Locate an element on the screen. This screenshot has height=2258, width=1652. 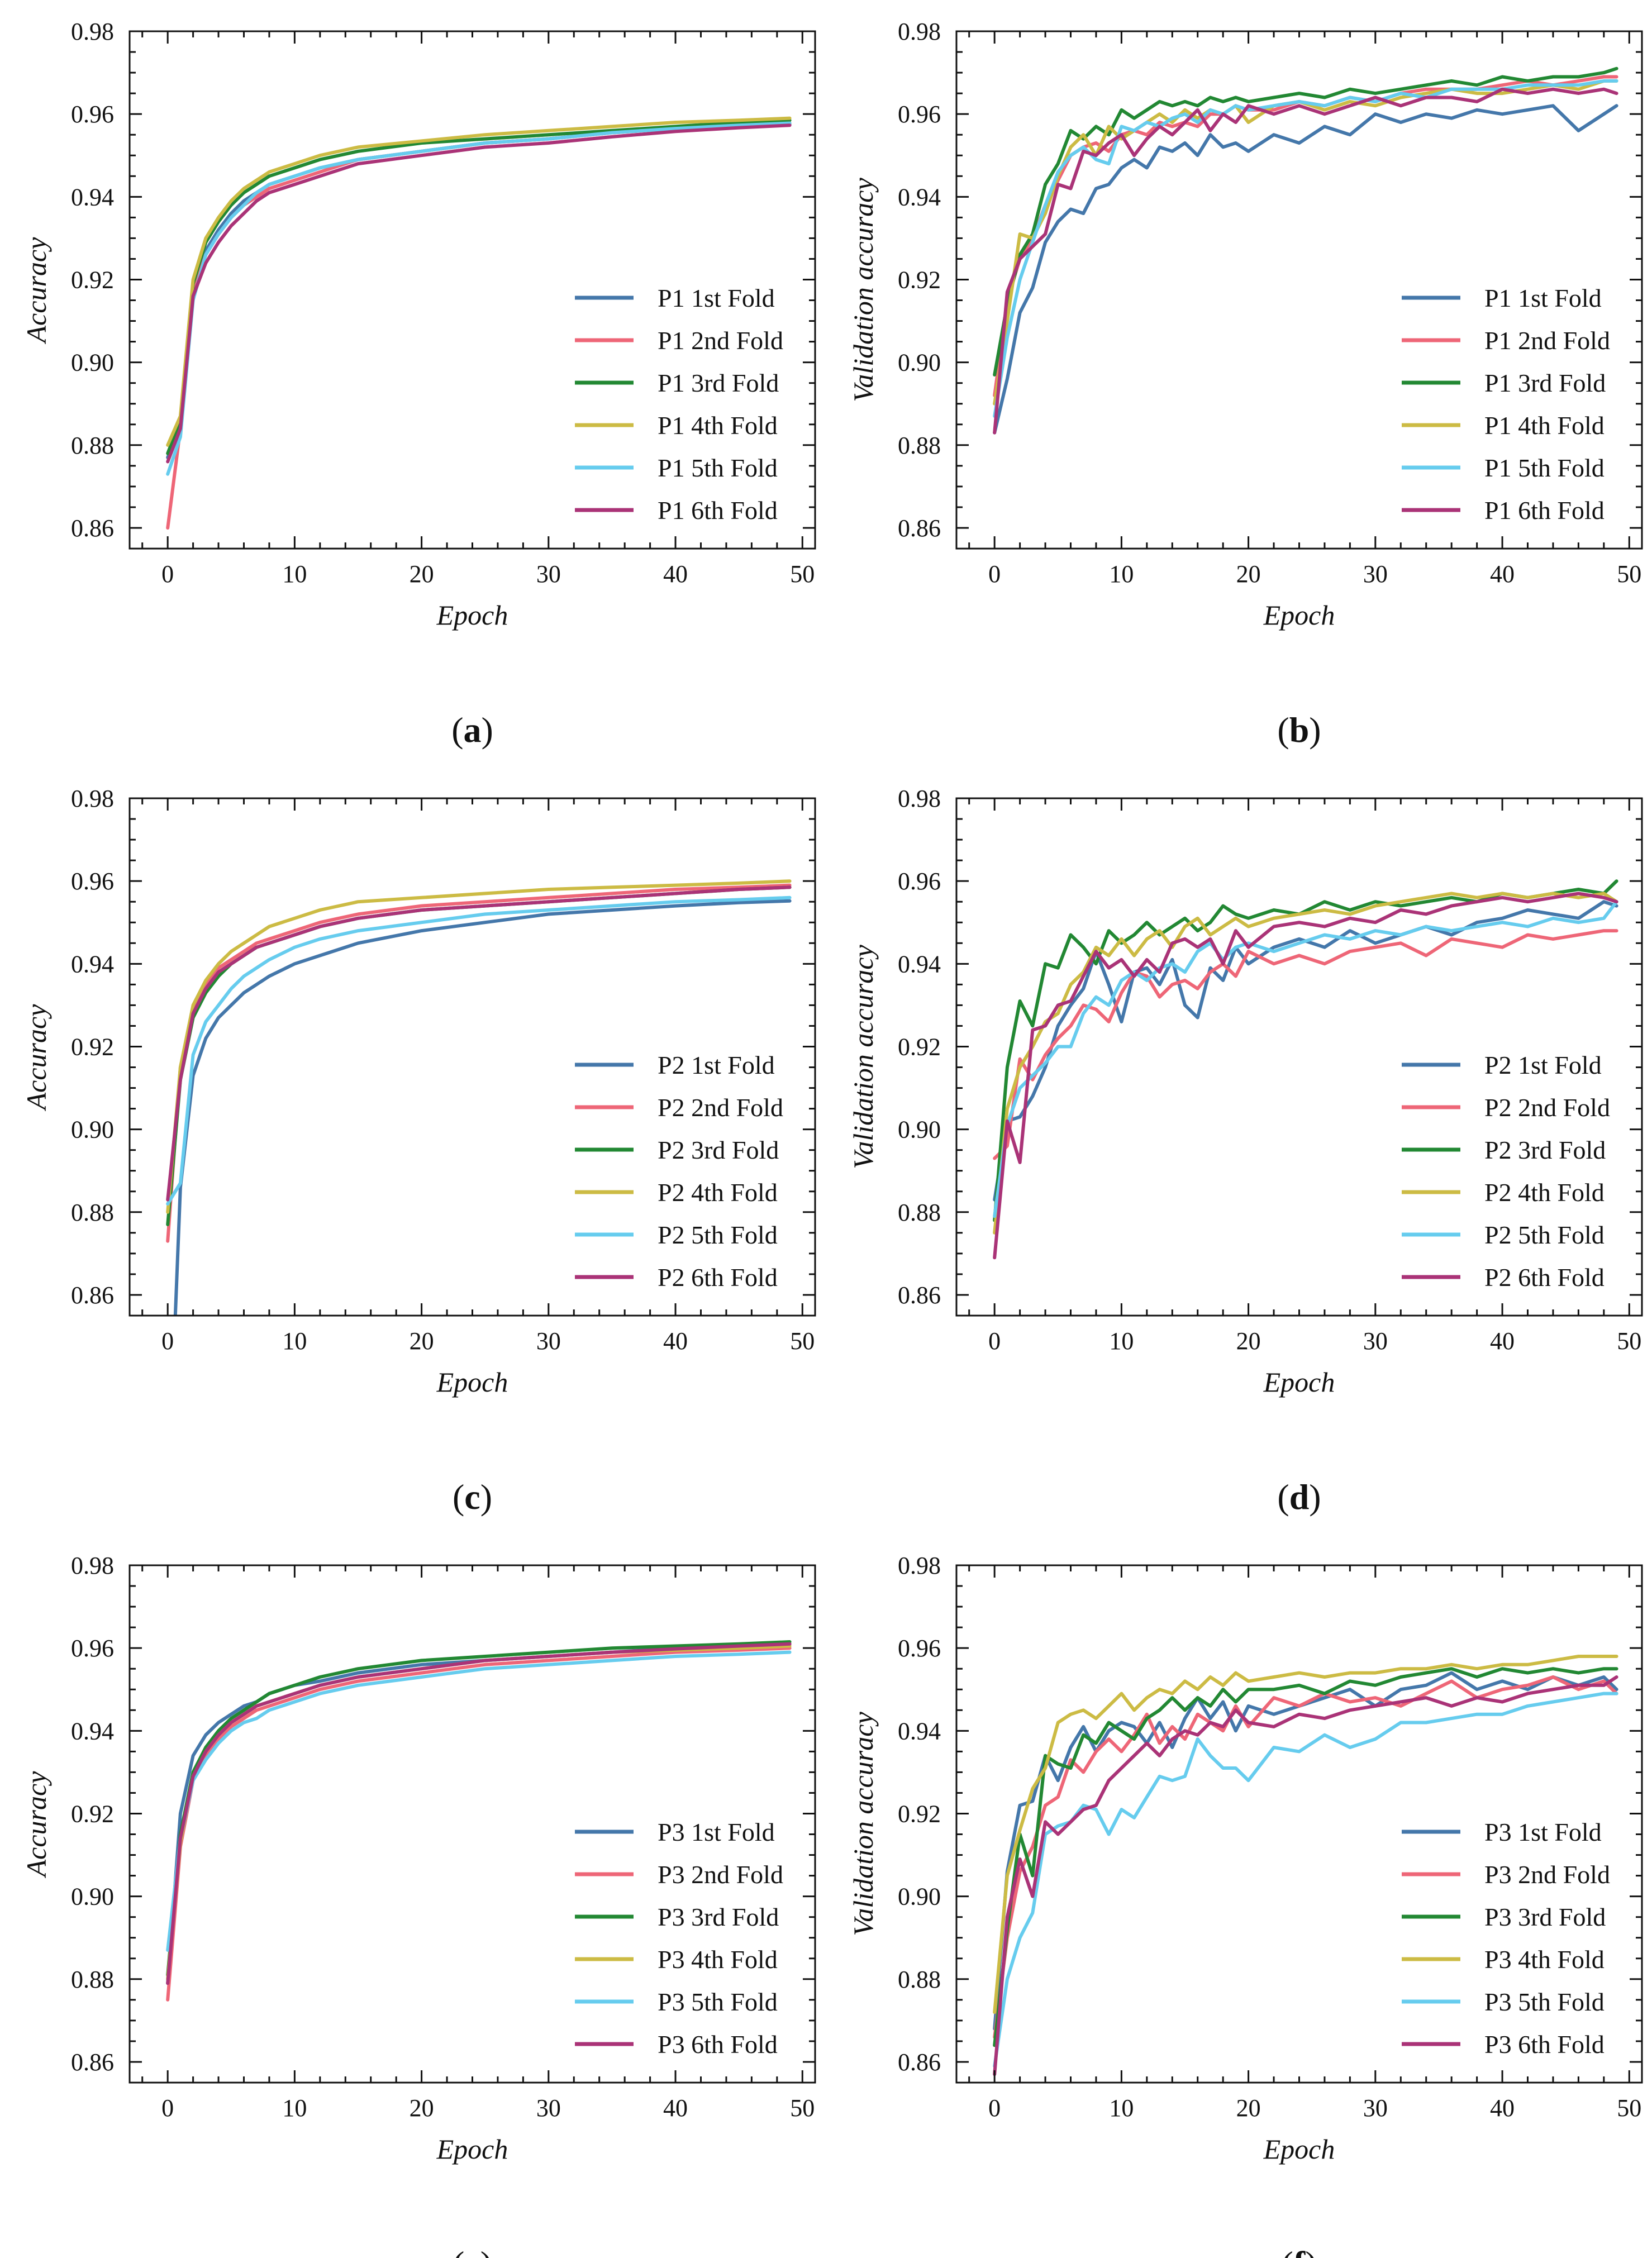
legend-entry: P1 4th Fold is located at coordinates (1544, 425).